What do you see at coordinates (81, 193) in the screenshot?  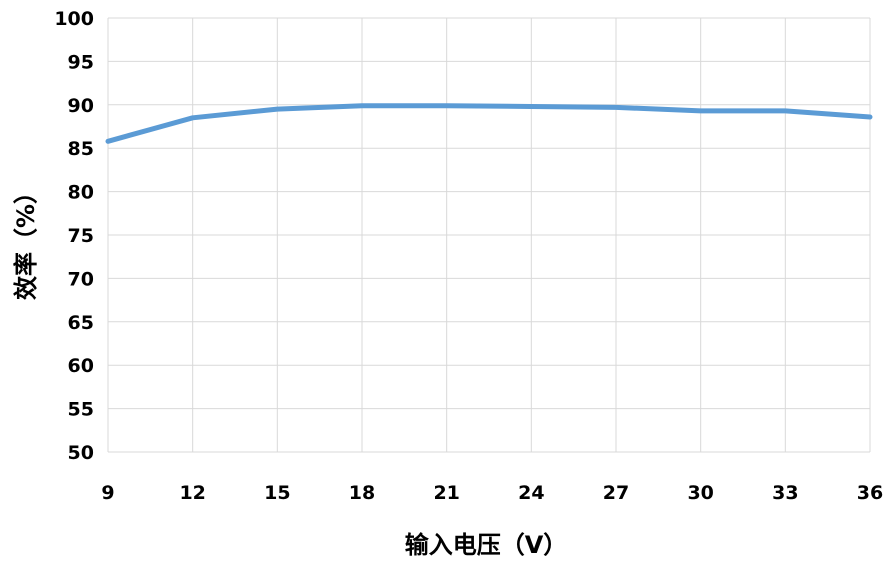 I see `y-tick-label: 80` at bounding box center [81, 193].